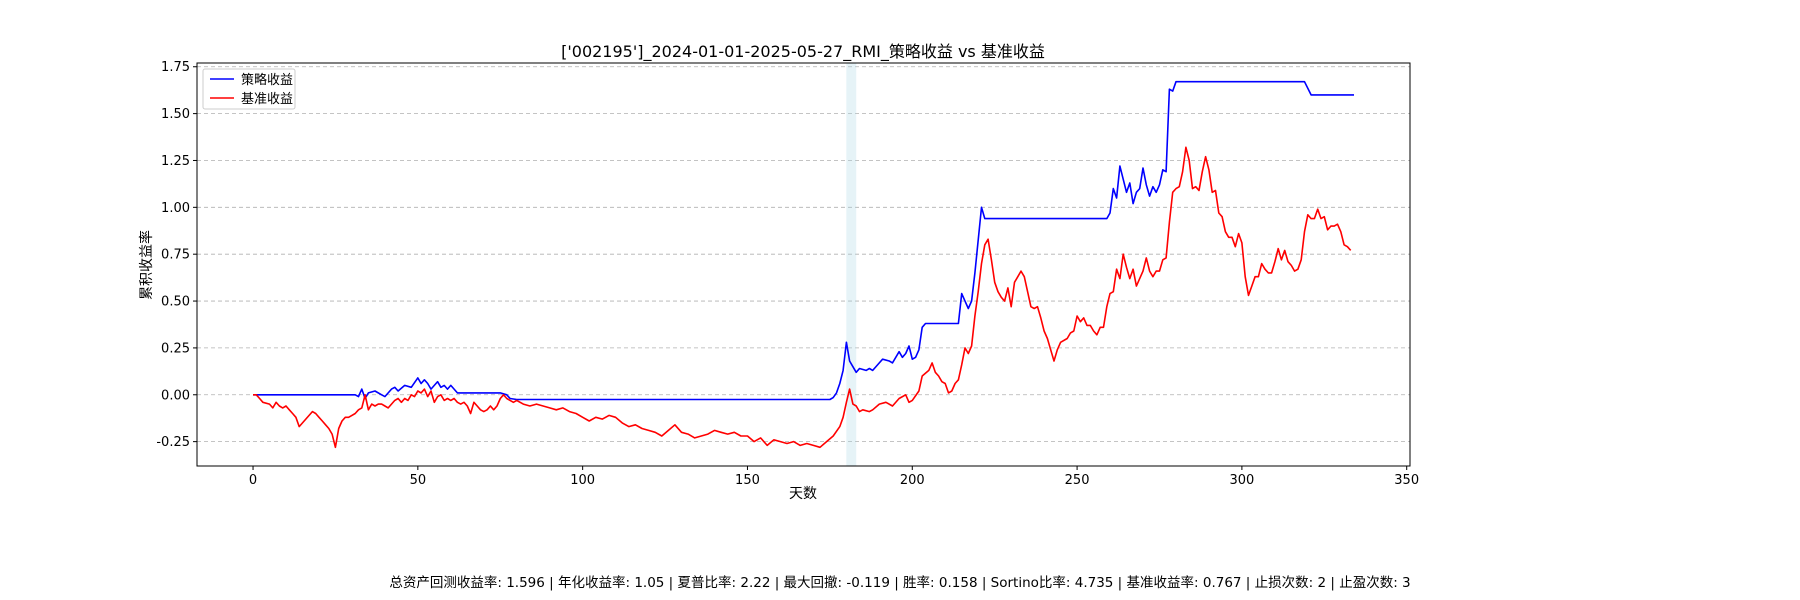  I want to click on y-tick-label: 0.50, so click(175, 302).